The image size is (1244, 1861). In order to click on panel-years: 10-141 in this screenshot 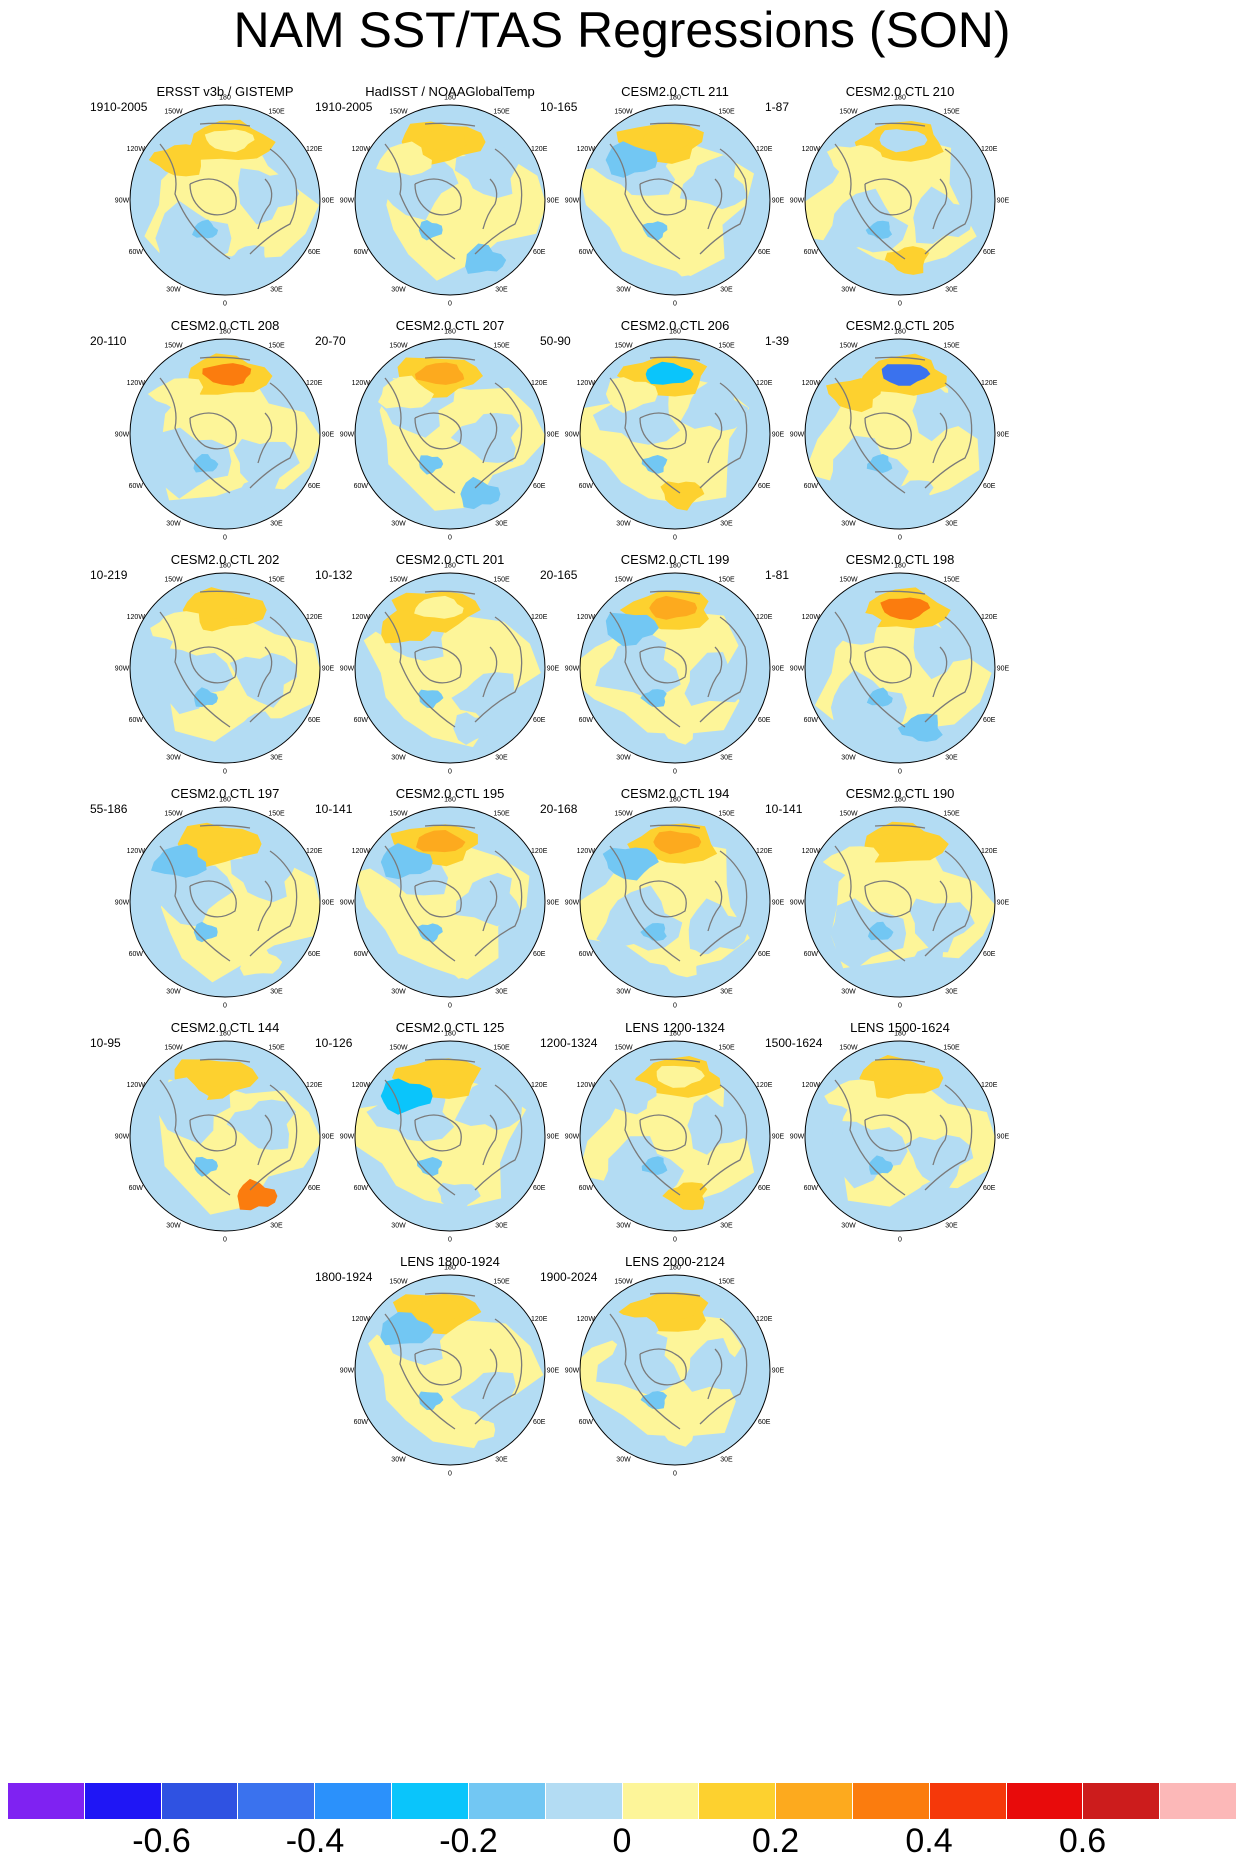, I will do `click(334, 809)`.